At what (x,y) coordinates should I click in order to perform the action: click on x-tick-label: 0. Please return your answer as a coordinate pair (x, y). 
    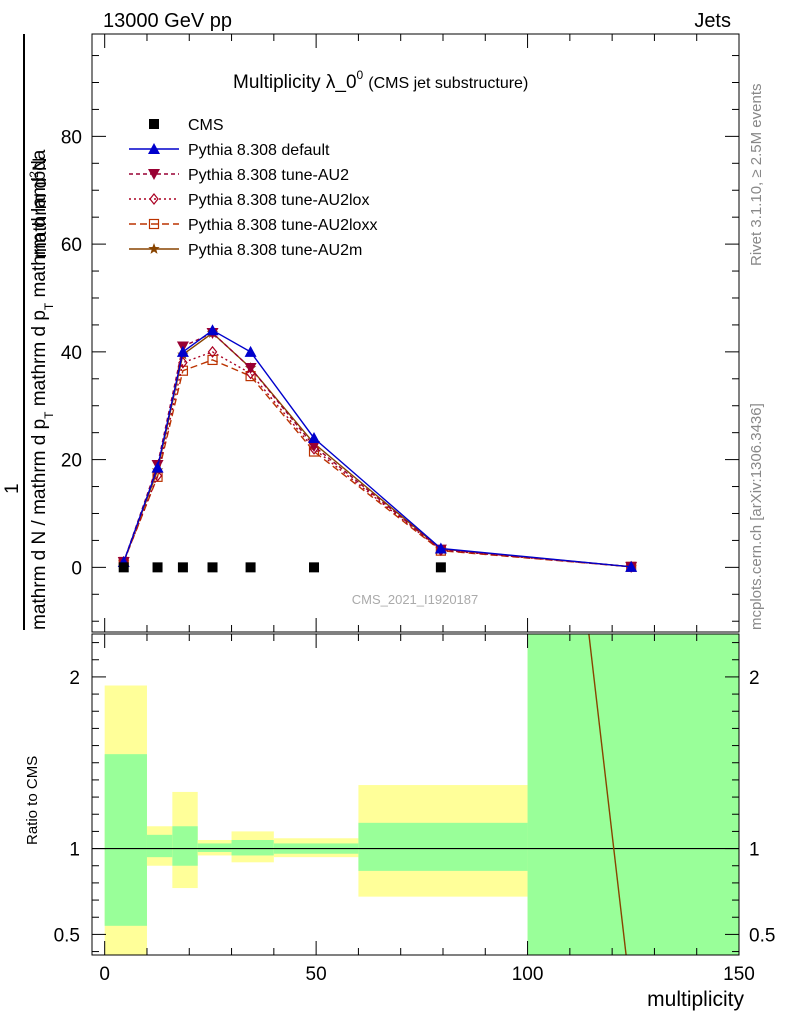
    Looking at the image, I should click on (104, 974).